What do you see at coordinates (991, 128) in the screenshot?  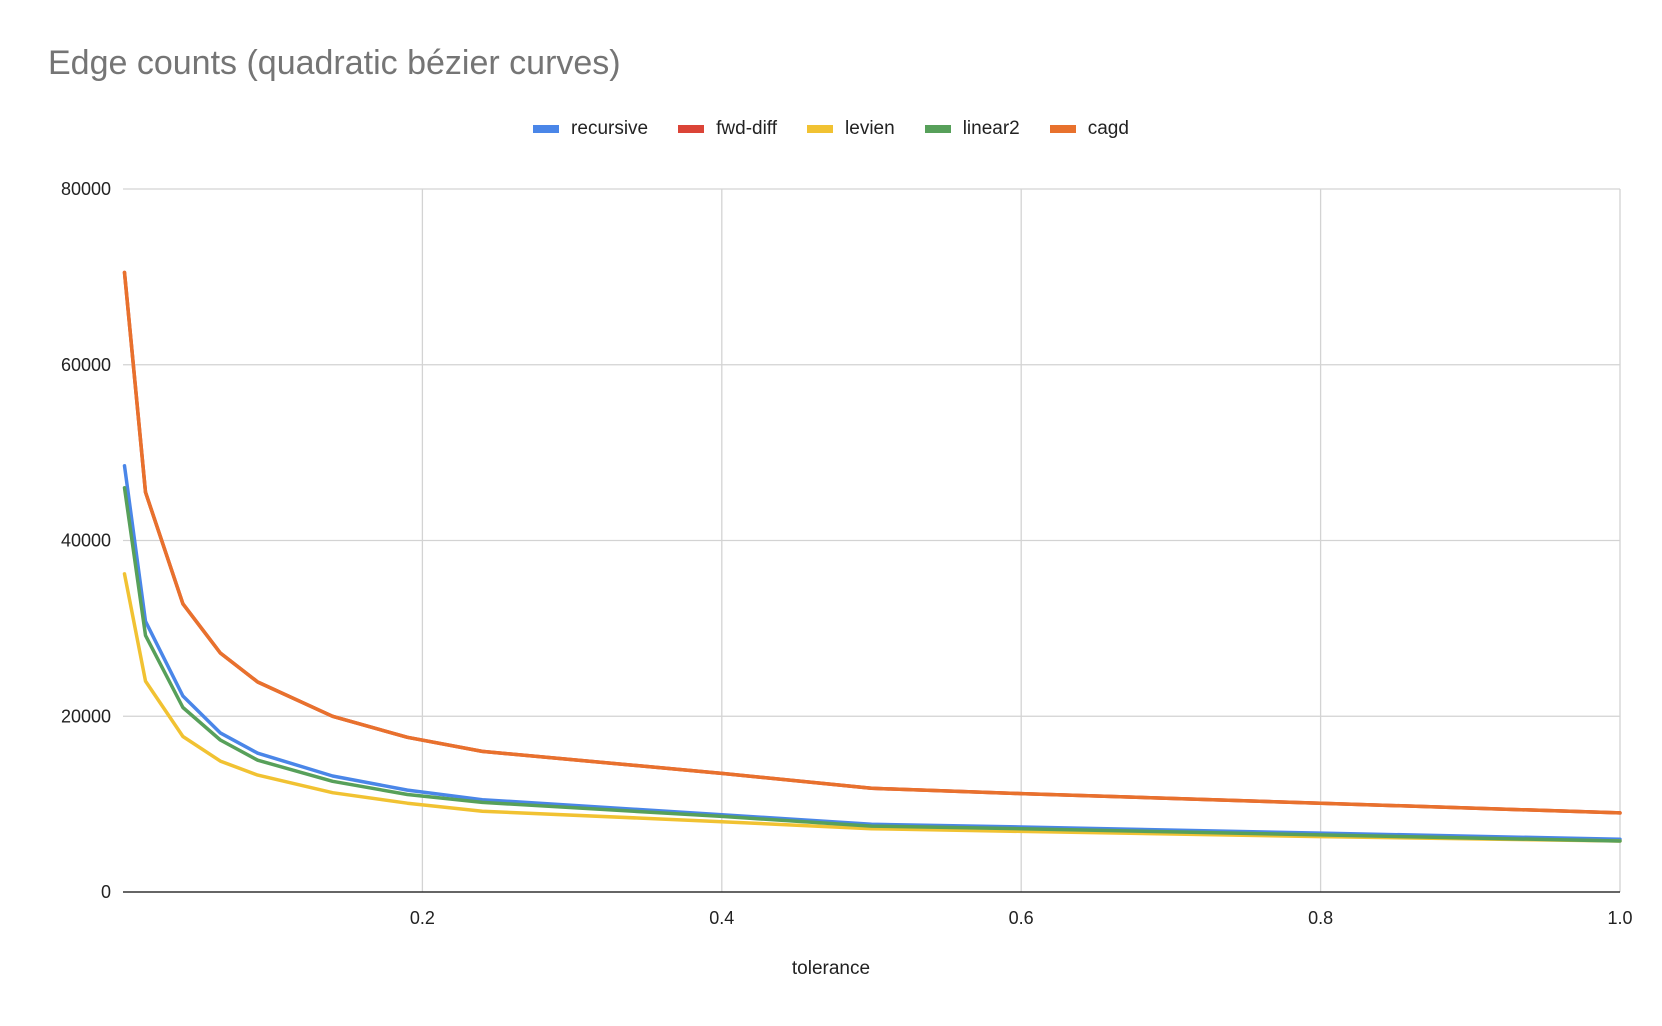 I see `legend-label: linear2` at bounding box center [991, 128].